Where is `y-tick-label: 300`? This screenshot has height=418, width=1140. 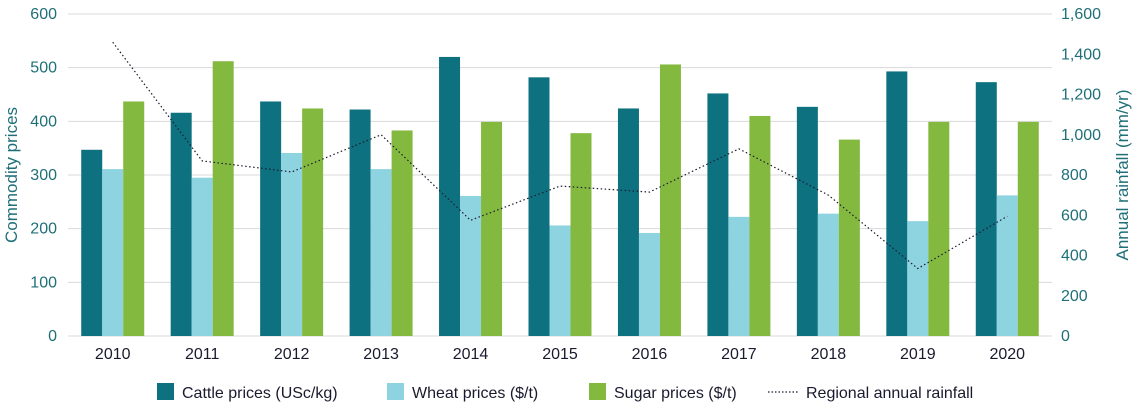 y-tick-label: 300 is located at coordinates (43, 175).